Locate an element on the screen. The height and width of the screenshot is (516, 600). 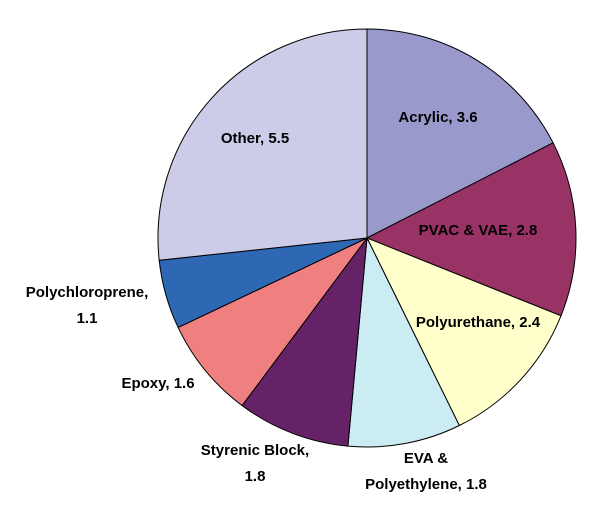
pie-slice-acrylic is located at coordinates (460, 133).